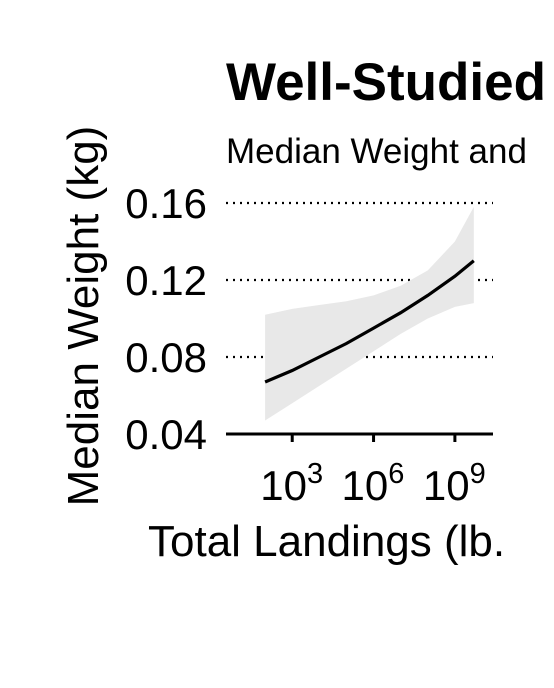 The width and height of the screenshot is (554, 688). Describe the element at coordinates (376, 151) in the screenshot. I see `chart-subtitle: Median Weight and` at that location.